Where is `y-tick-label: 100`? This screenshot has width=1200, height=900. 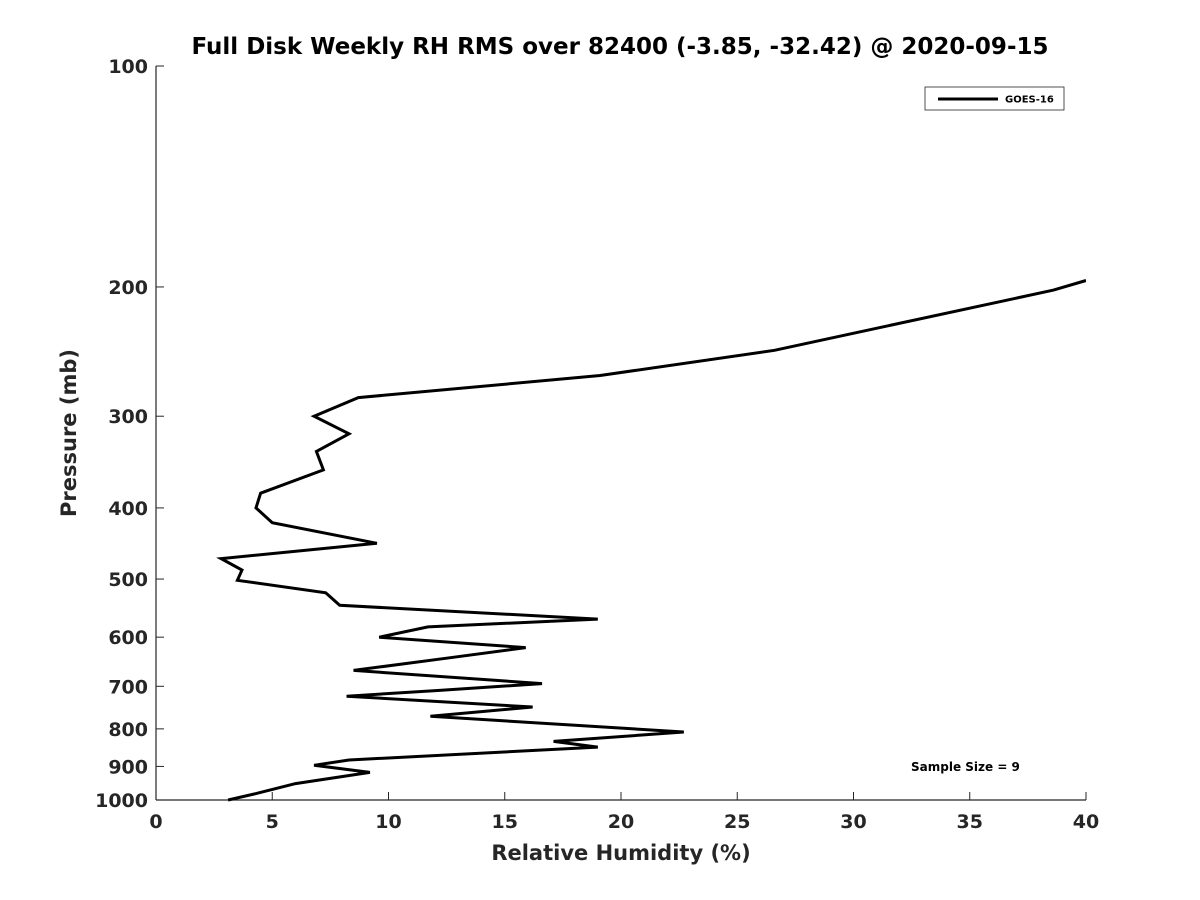
y-tick-label: 100 is located at coordinates (128, 67).